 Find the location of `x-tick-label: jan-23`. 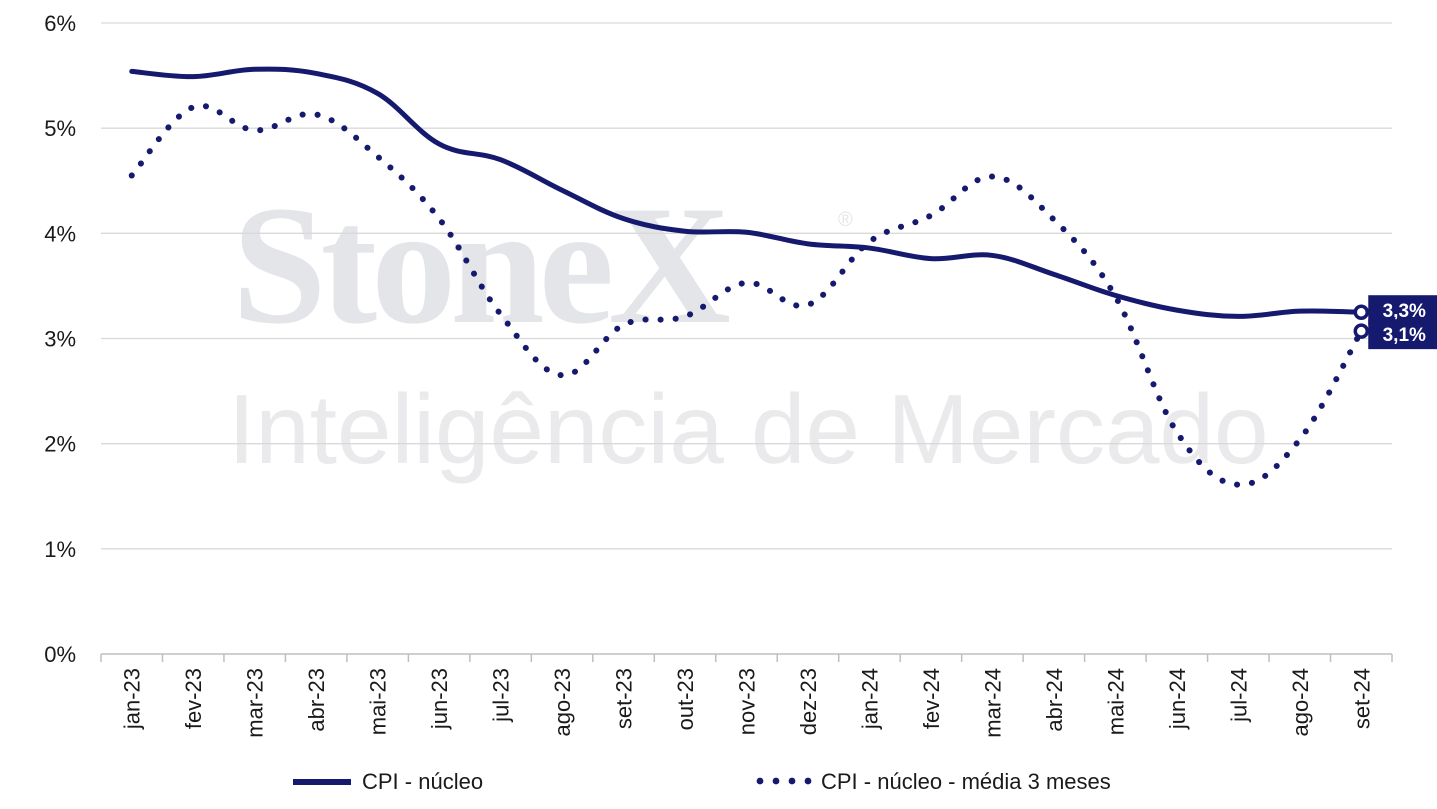

x-tick-label: jan-23 is located at coordinates (132, 699).